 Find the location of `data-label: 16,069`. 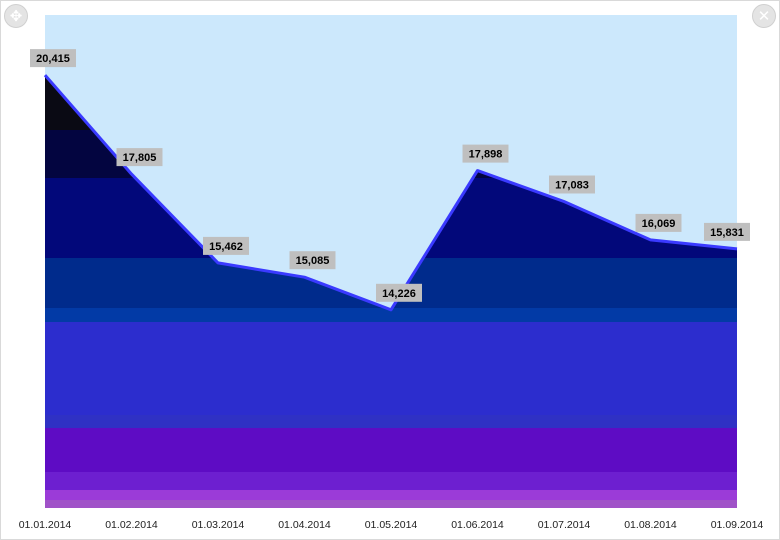

data-label: 16,069 is located at coordinates (658, 222).